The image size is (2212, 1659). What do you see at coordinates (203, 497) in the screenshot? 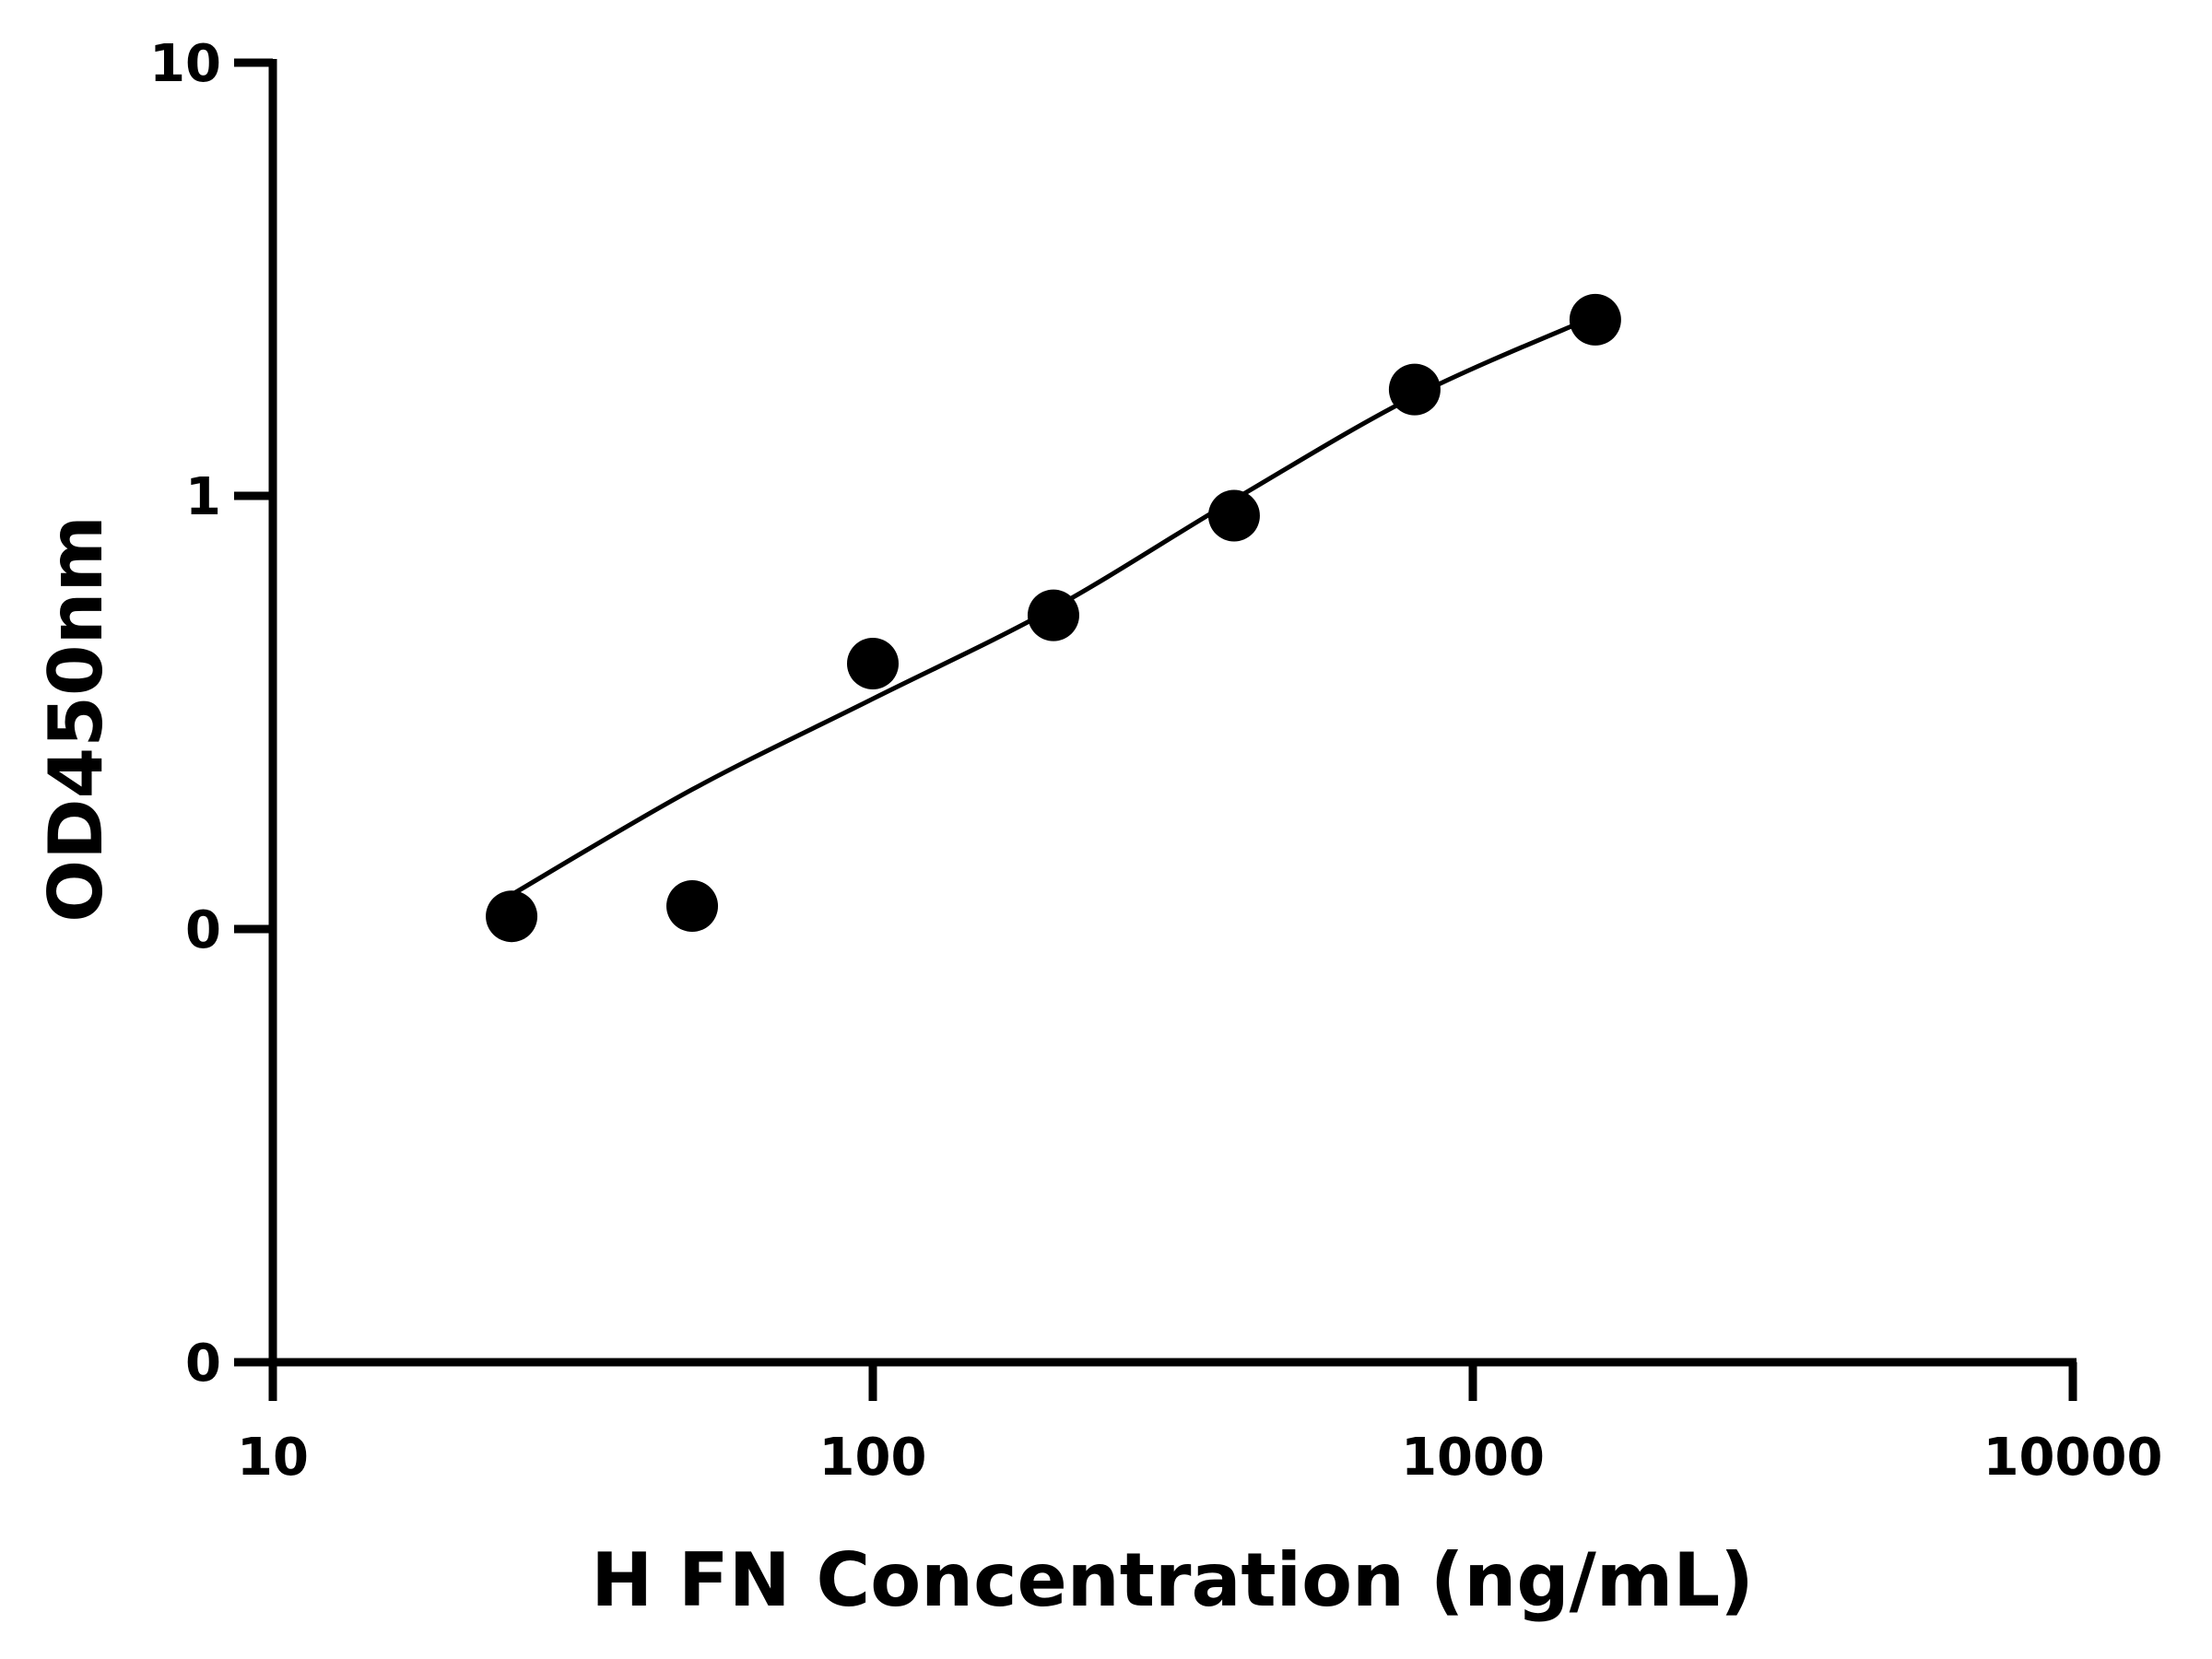
I see `y-tick-label: 1` at bounding box center [203, 497].